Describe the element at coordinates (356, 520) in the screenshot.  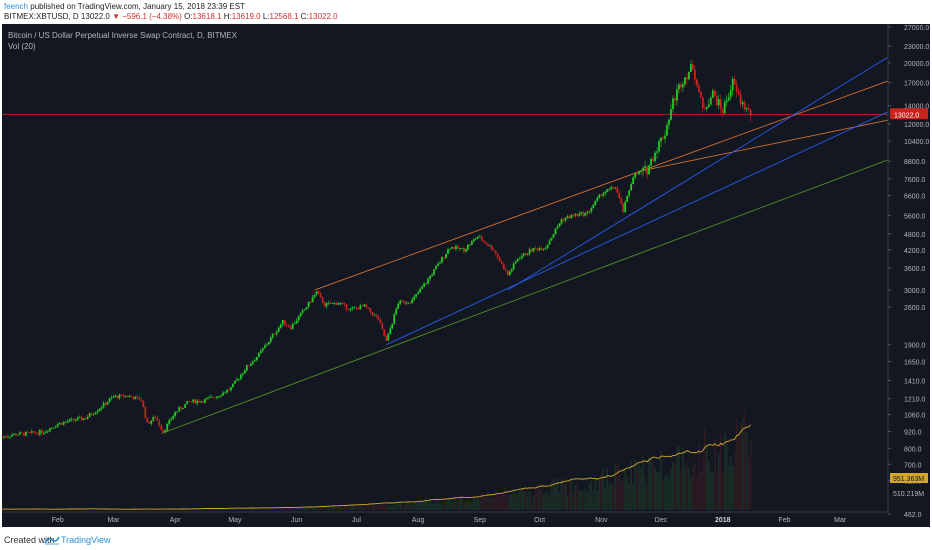
I see `time-tick-label: Jul` at that location.